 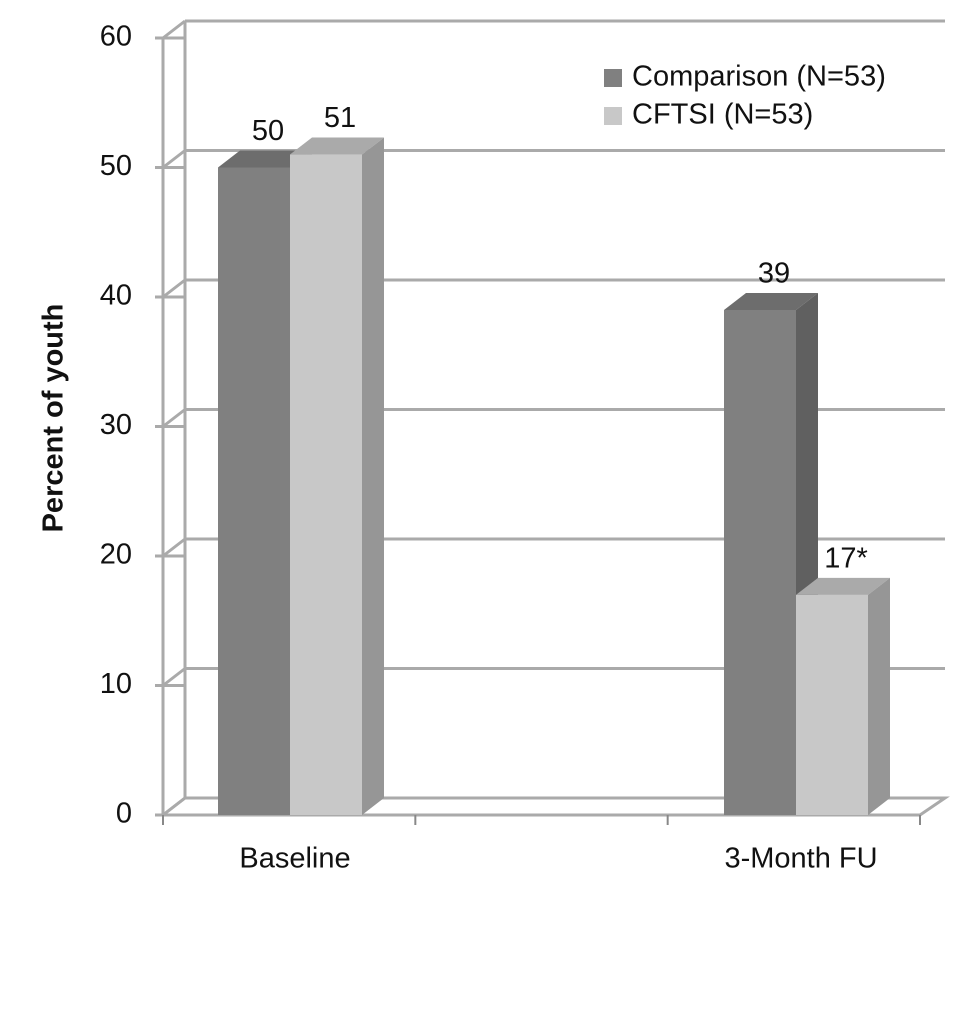 What do you see at coordinates (722, 115) in the screenshot?
I see `legend-label: CFTSI (N=53)` at bounding box center [722, 115].